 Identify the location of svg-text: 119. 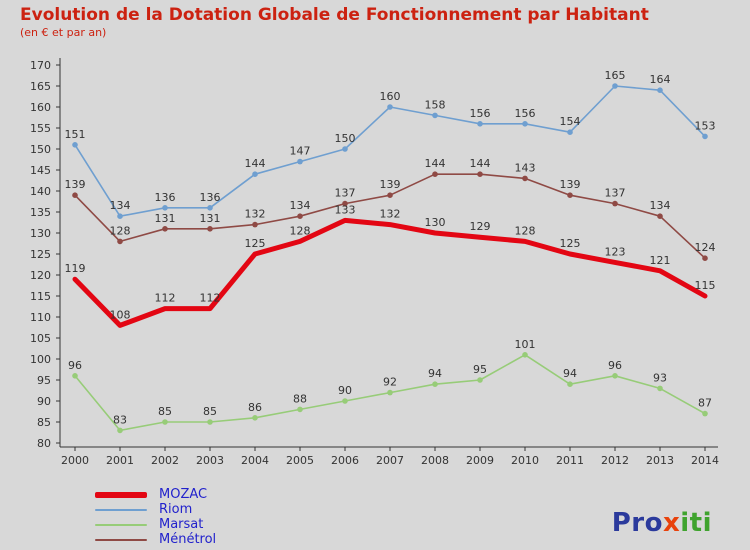
(75, 268).